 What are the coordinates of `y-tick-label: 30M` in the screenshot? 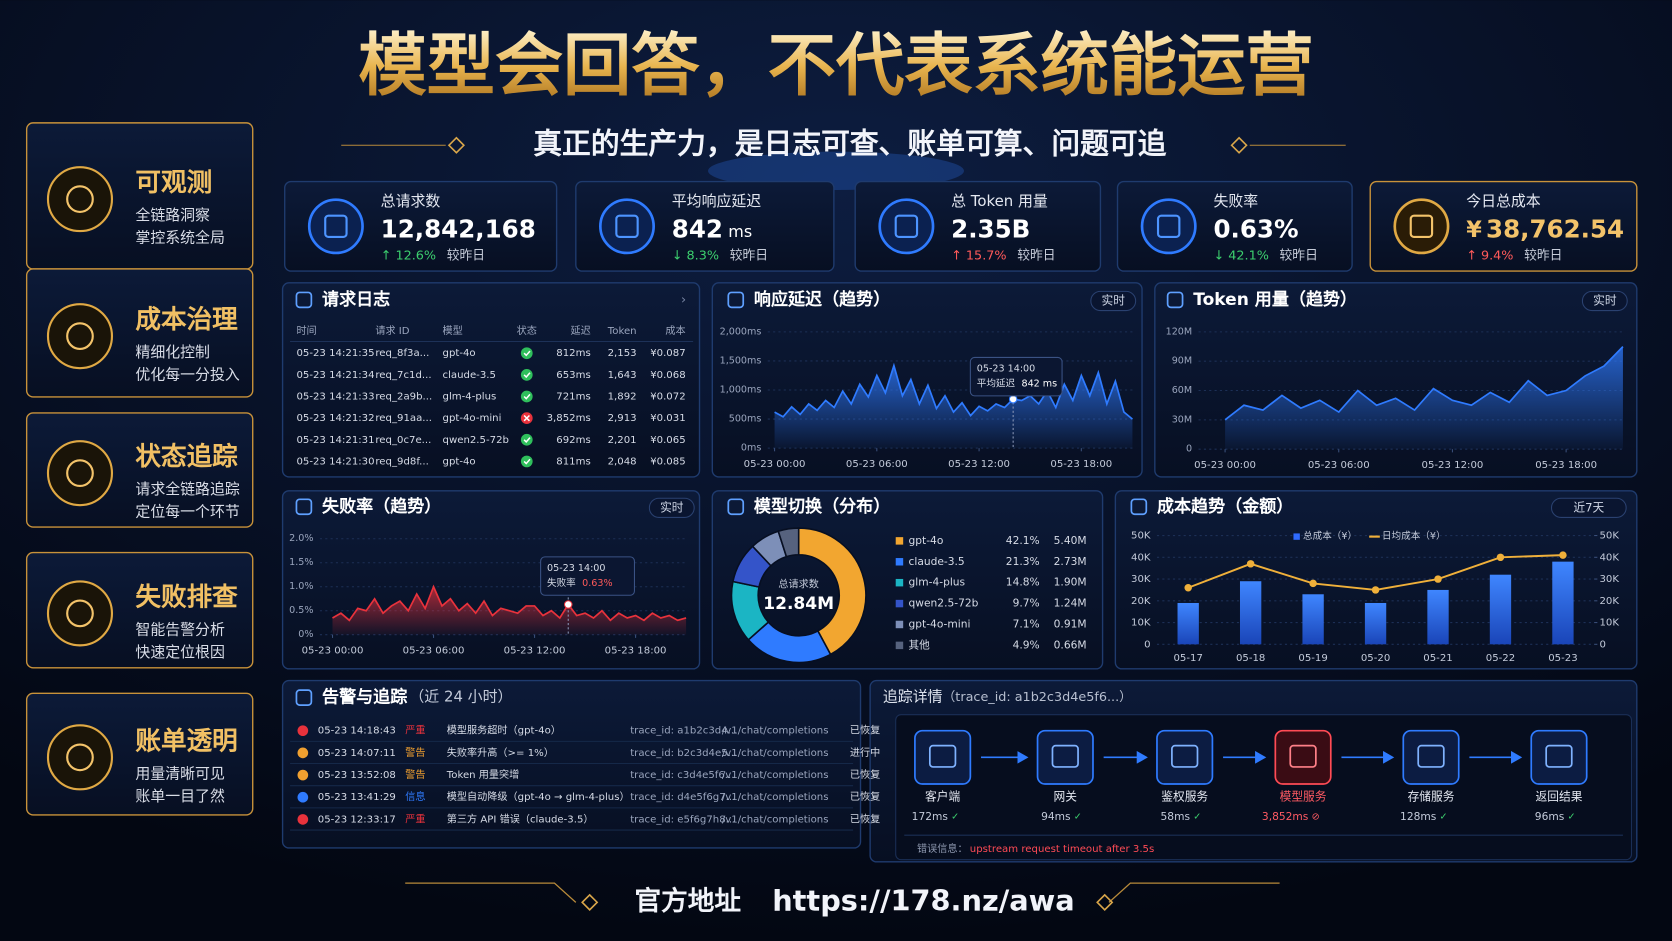 It's located at (1182, 419).